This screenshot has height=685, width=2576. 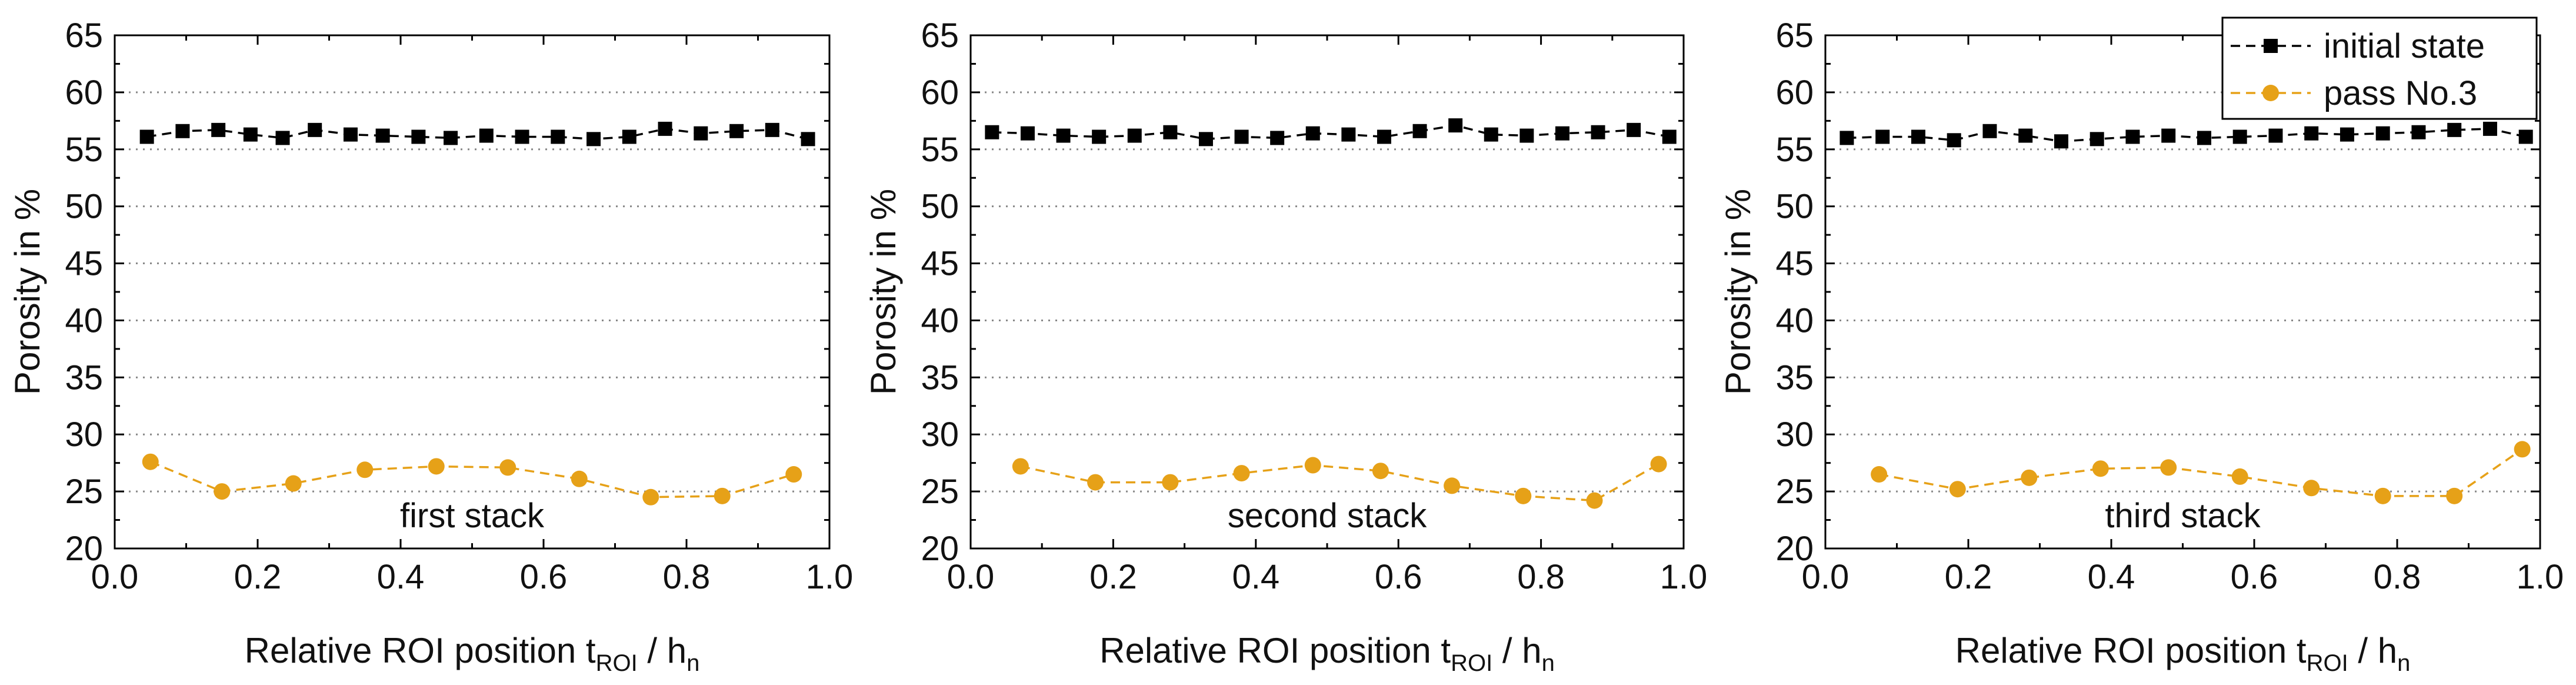 What do you see at coordinates (617, 663) in the screenshot?
I see `x-axis-title-sub: ROI` at bounding box center [617, 663].